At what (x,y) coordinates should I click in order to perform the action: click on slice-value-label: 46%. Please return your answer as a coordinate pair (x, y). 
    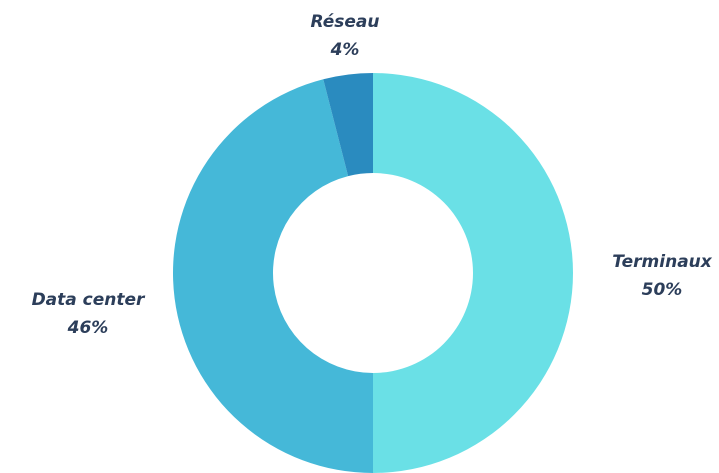
    Looking at the image, I should click on (88, 328).